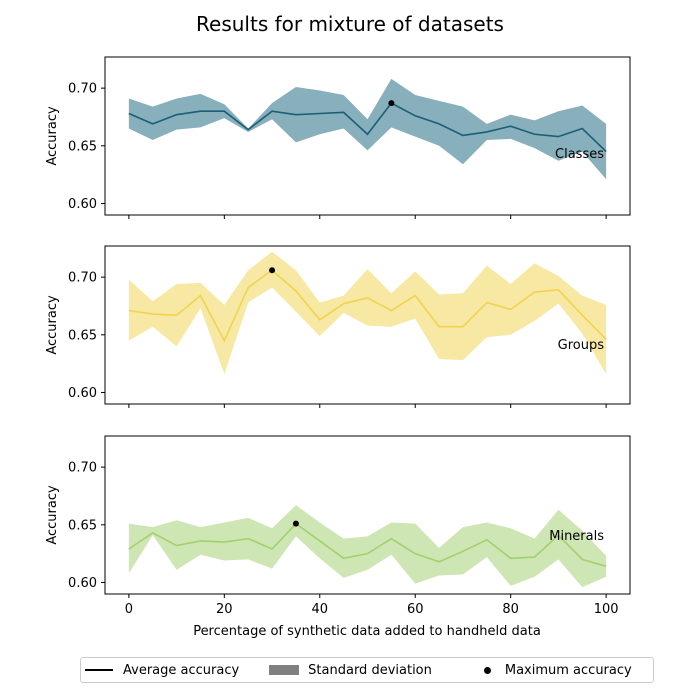  I want to click on legend-label-average: Average accuracy, so click(181, 670).